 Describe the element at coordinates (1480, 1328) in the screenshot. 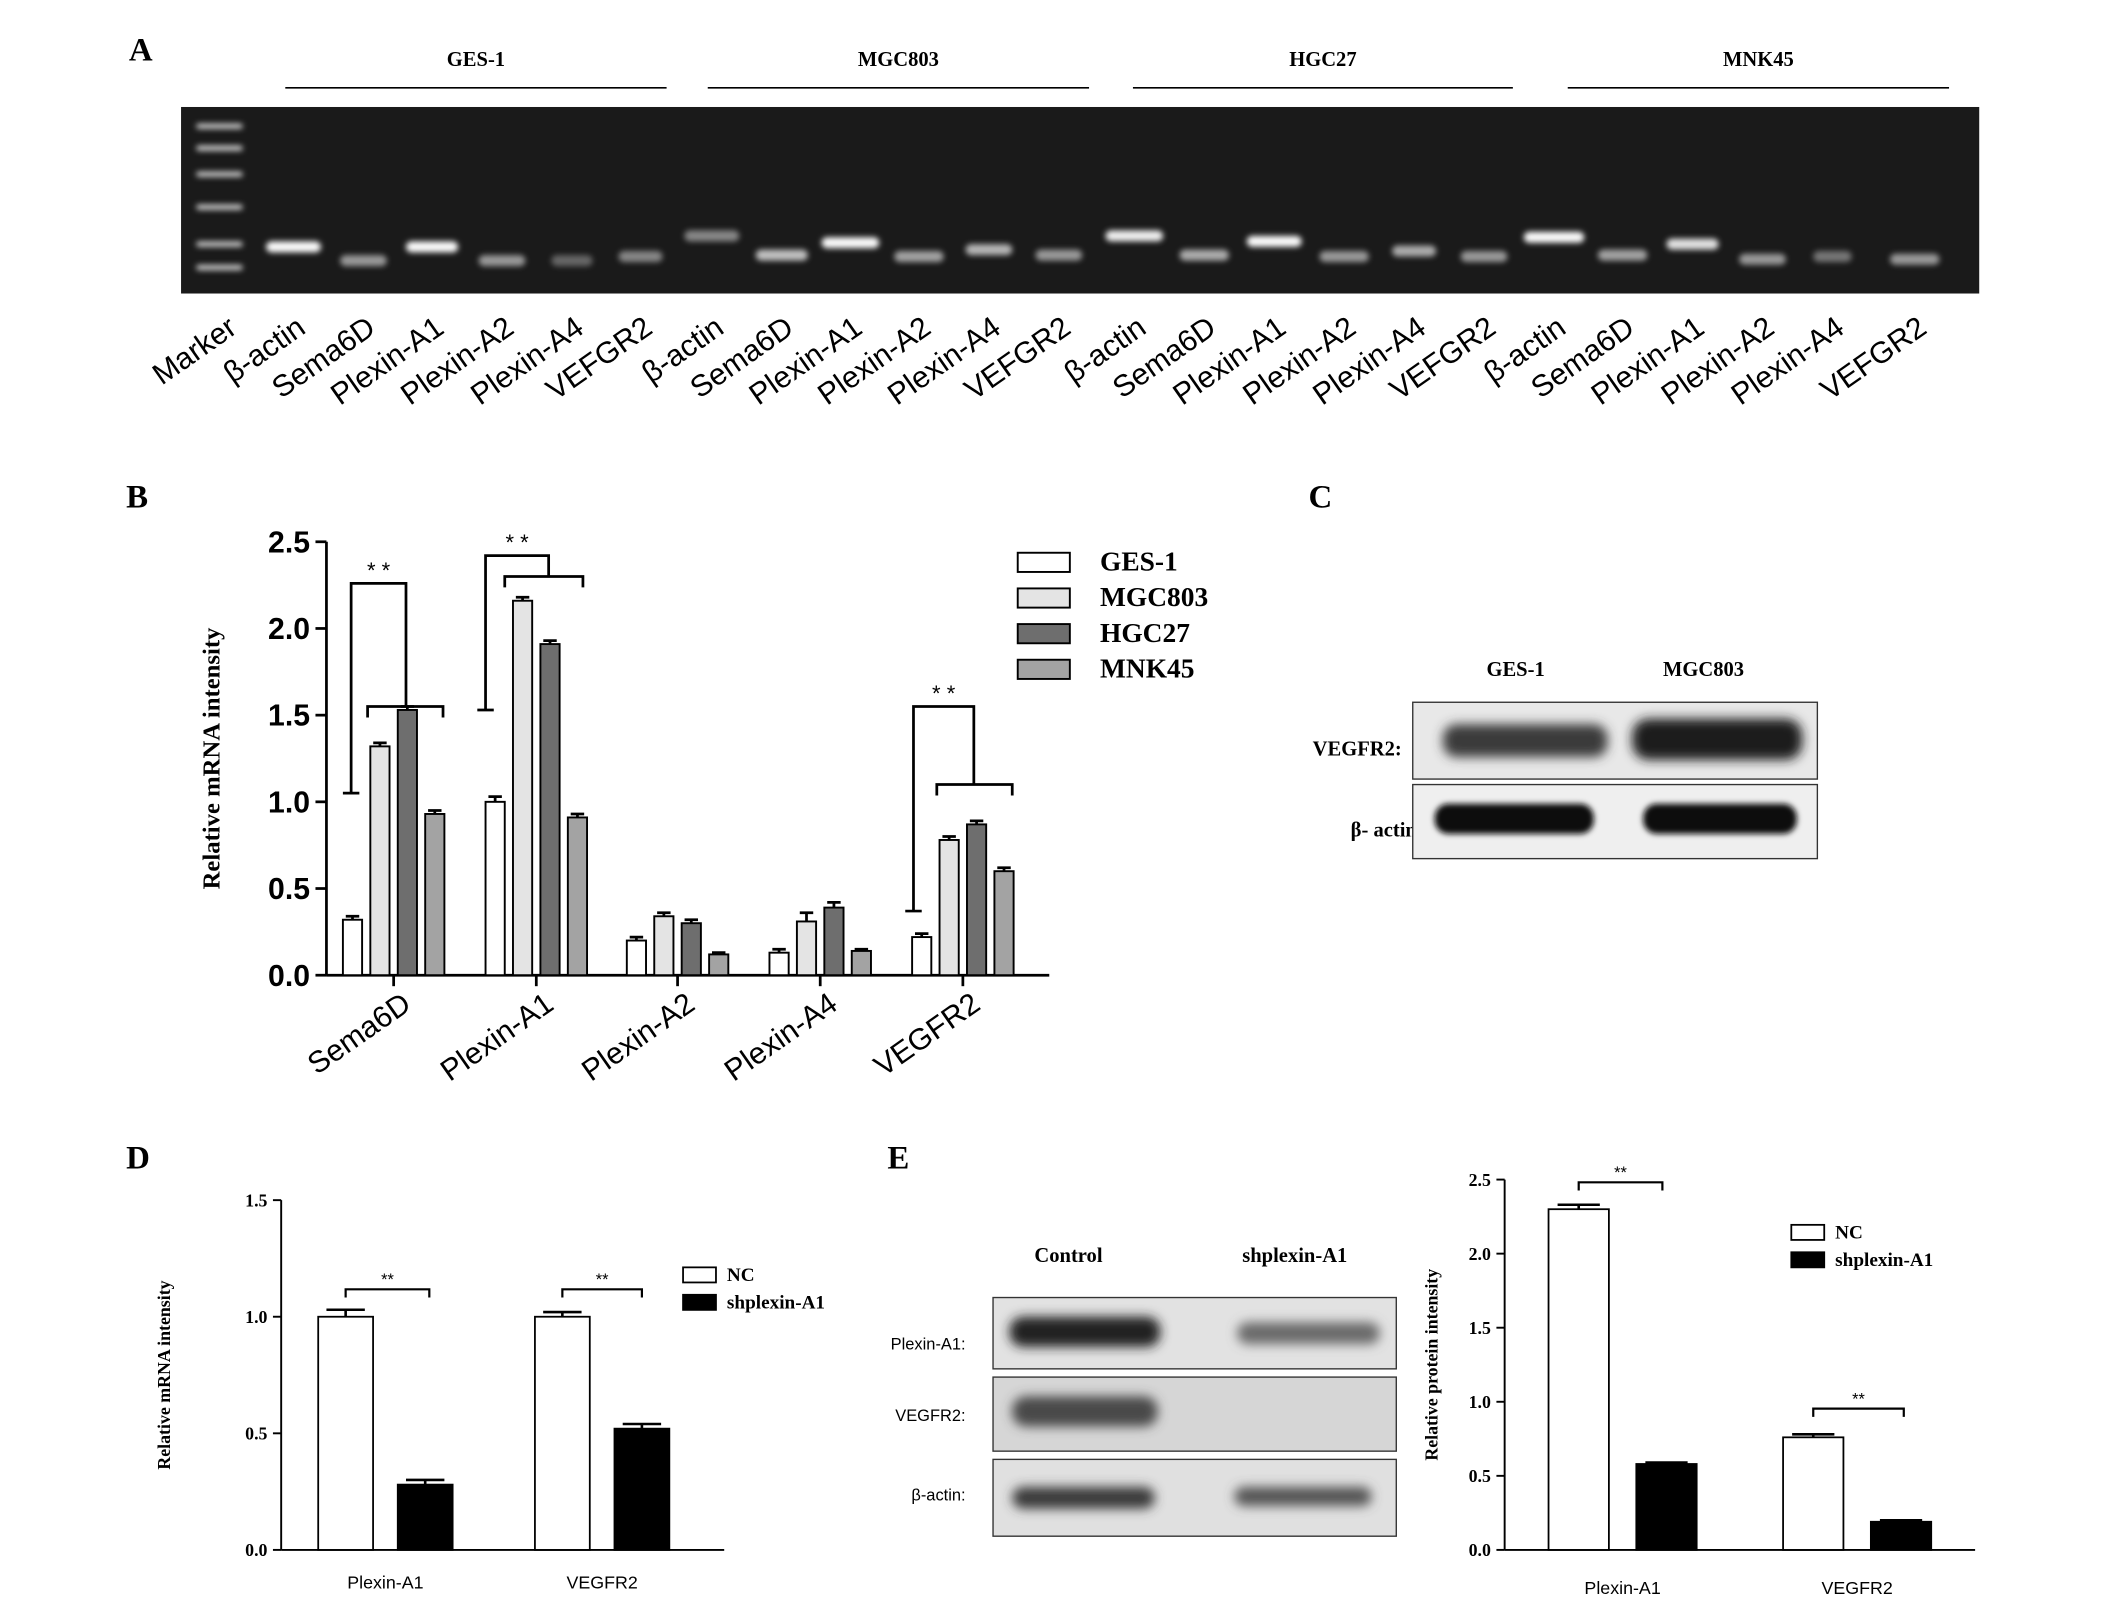

I see `y-tick-label-1-5: 1.5` at that location.